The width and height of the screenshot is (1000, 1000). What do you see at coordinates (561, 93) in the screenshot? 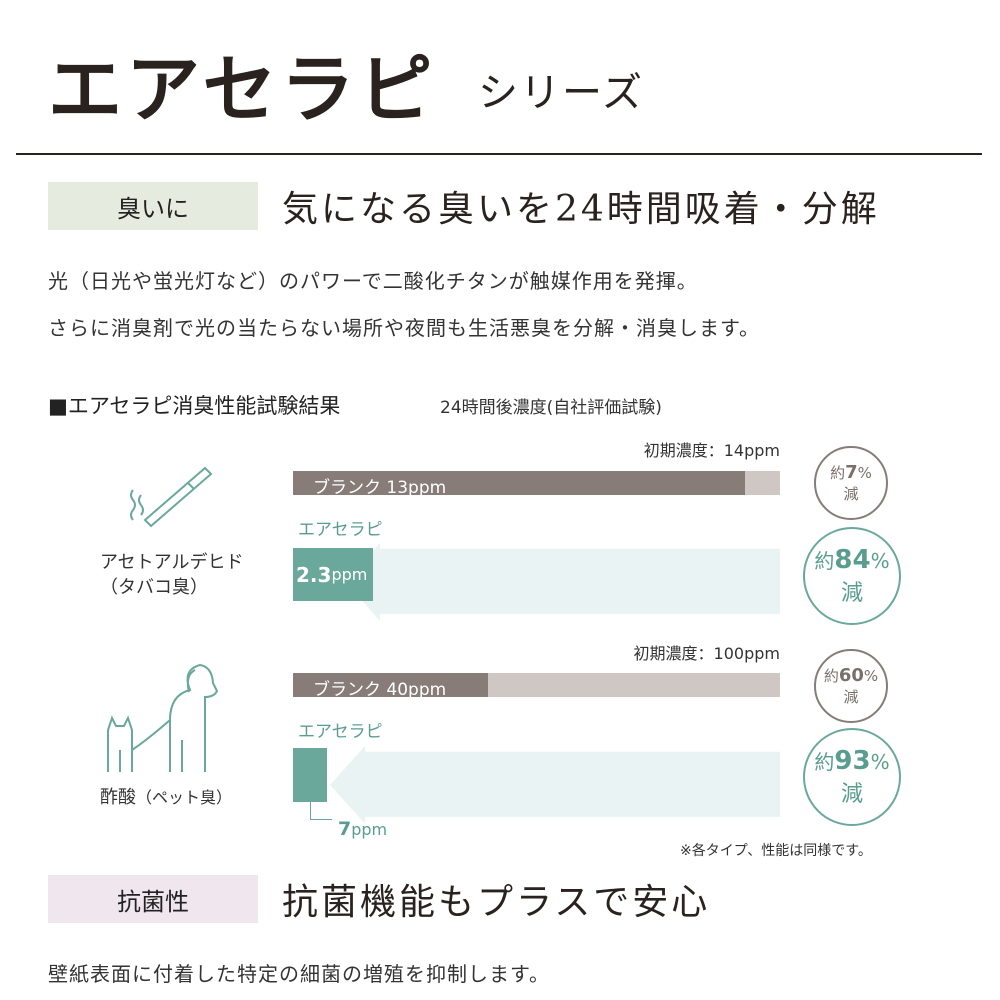
I see `page-subtitle: シリーズ` at bounding box center [561, 93].